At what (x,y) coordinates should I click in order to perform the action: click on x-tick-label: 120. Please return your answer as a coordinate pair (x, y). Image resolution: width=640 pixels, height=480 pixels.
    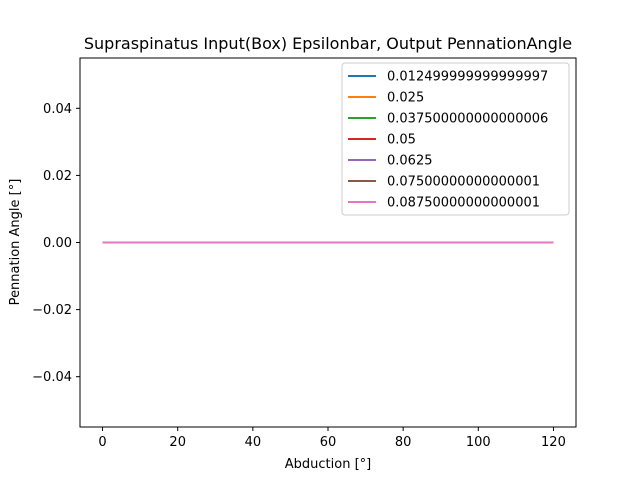
    Looking at the image, I should click on (553, 442).